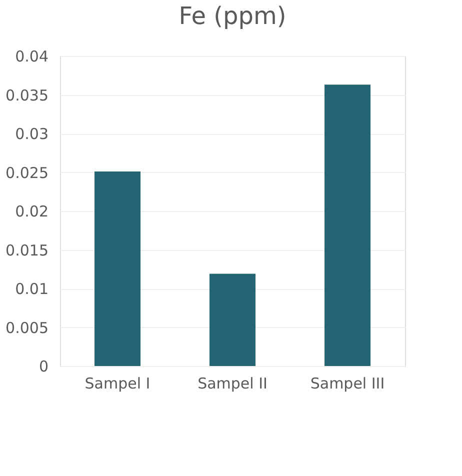 The width and height of the screenshot is (462, 476). I want to click on x-tick-label: Sampel II, so click(233, 383).